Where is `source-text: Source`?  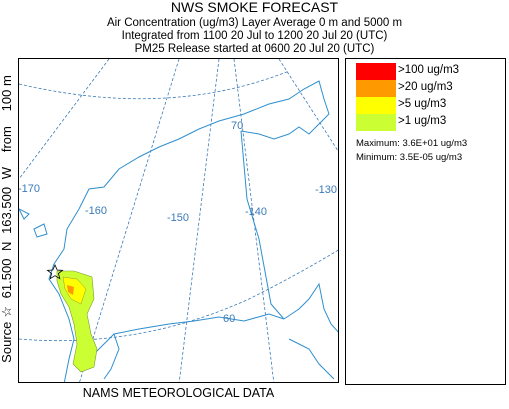 source-text: Source is located at coordinates (7, 342).